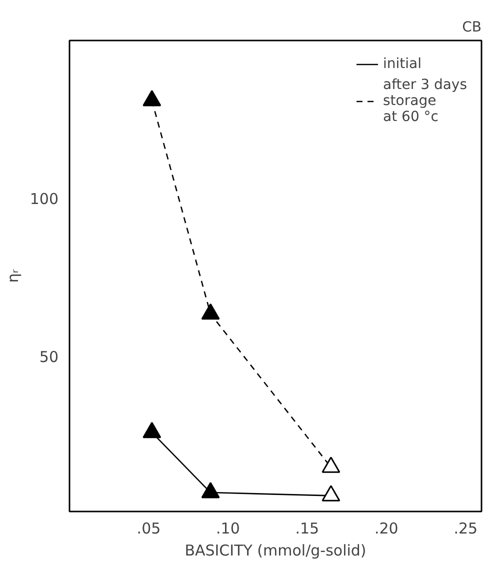  I want to click on y-axis-title: ηᵣ, so click(13, 276).